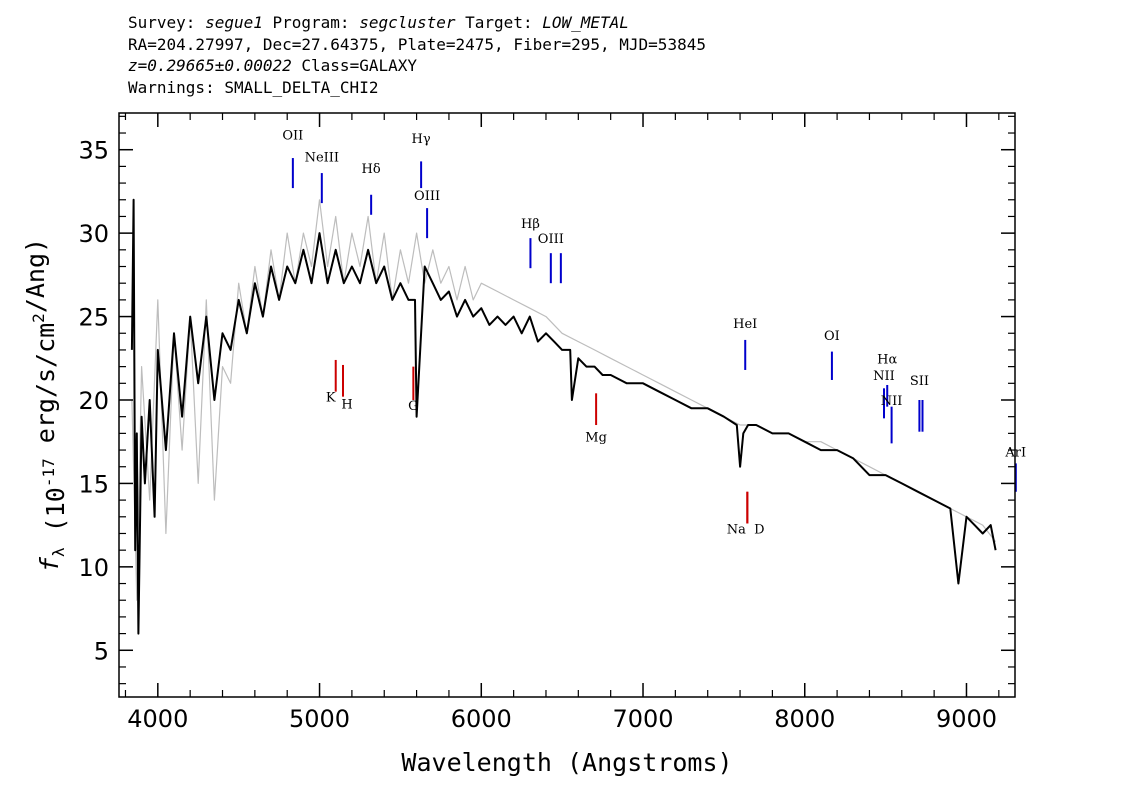 The width and height of the screenshot is (1134, 810). I want to click on absorption-line-label: K, so click(331, 398).